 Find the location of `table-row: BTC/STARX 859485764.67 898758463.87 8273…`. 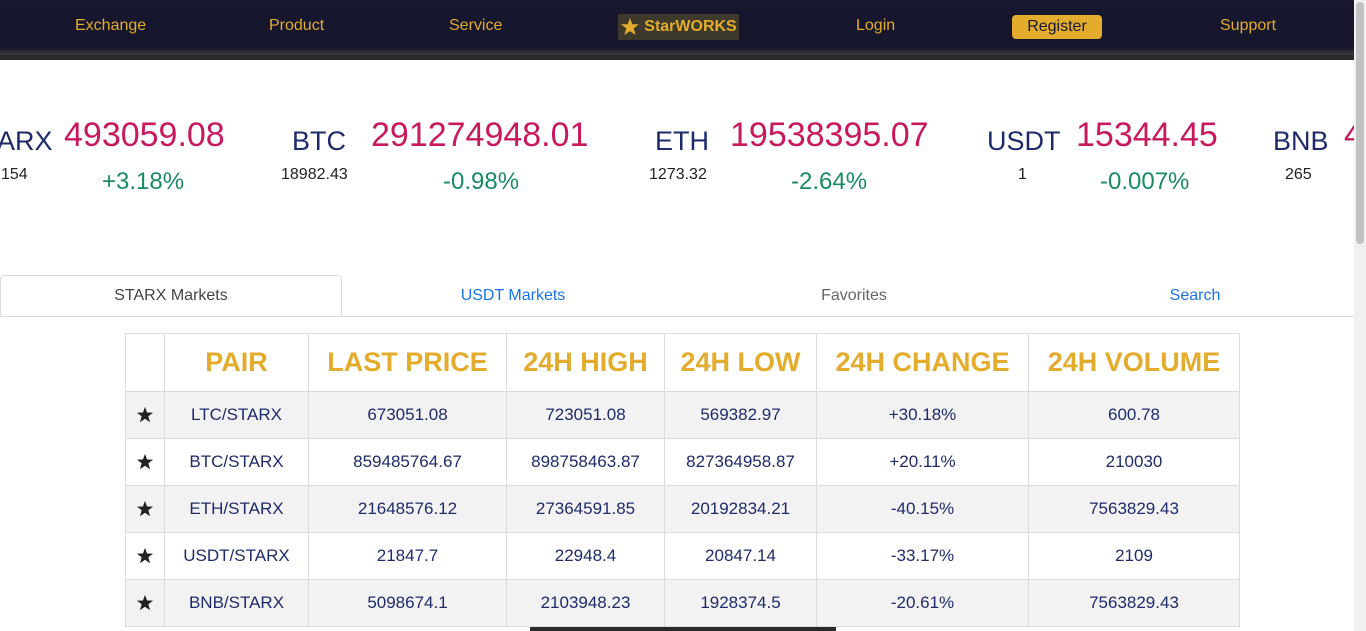

table-row: BTC/STARX 859485764.67 898758463.87 8273… is located at coordinates (682, 462).